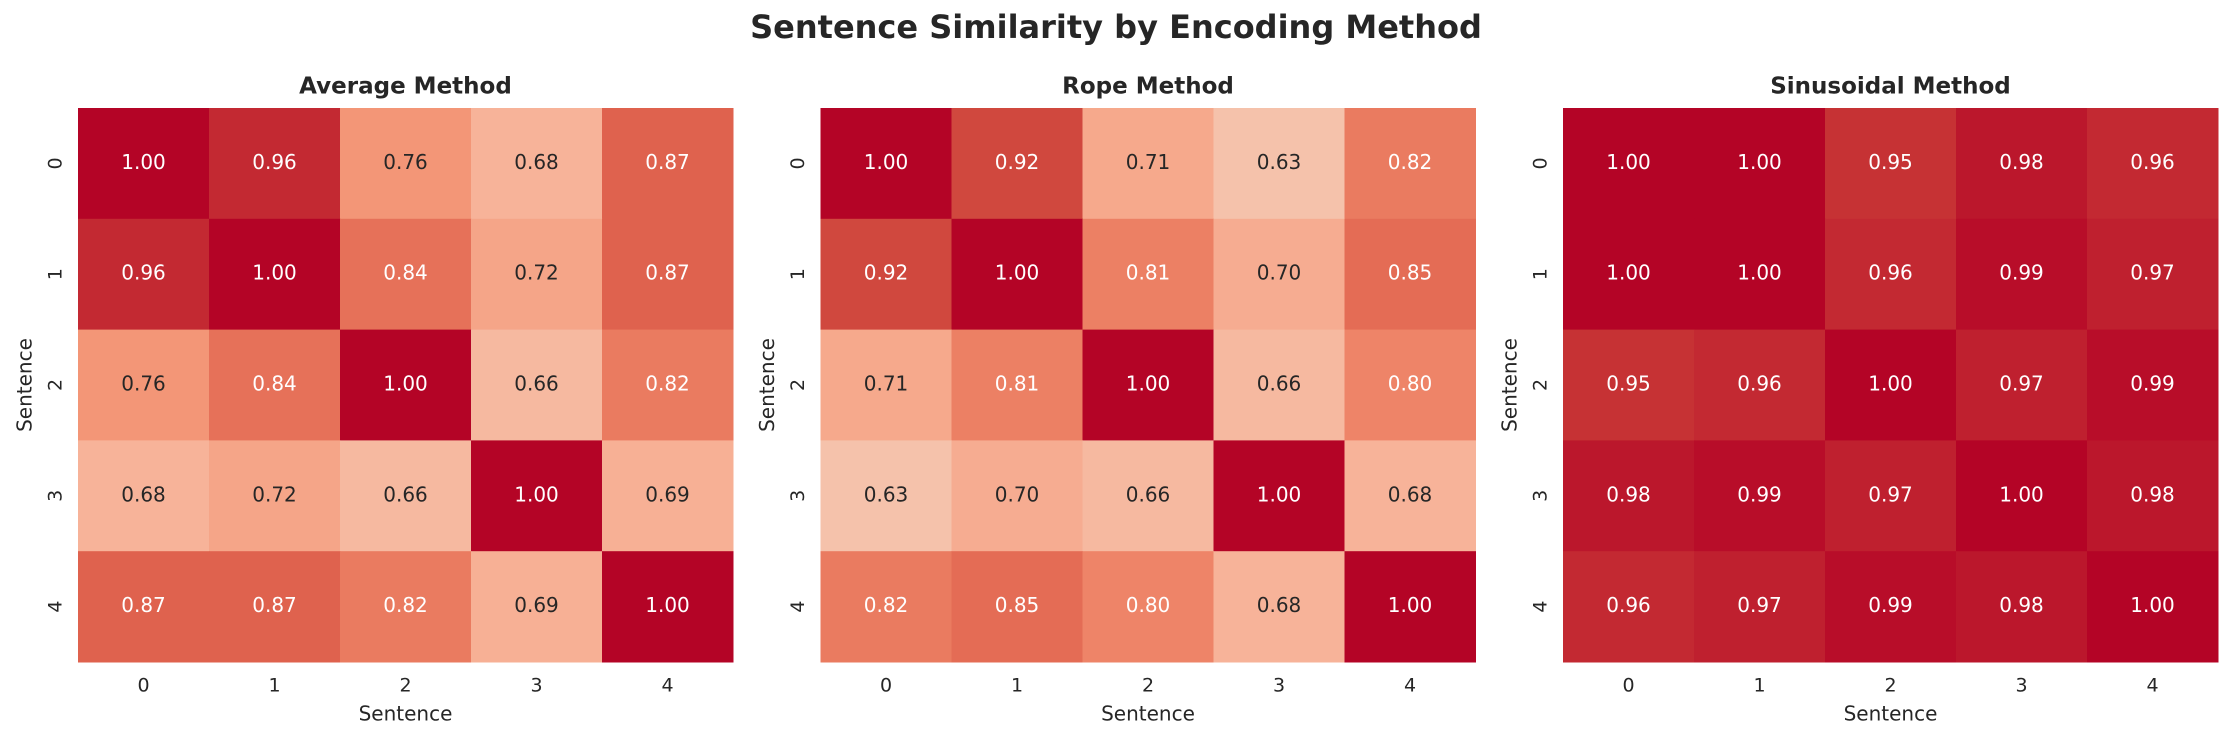  I want to click on cell-label: 0.71, so click(1148, 162).